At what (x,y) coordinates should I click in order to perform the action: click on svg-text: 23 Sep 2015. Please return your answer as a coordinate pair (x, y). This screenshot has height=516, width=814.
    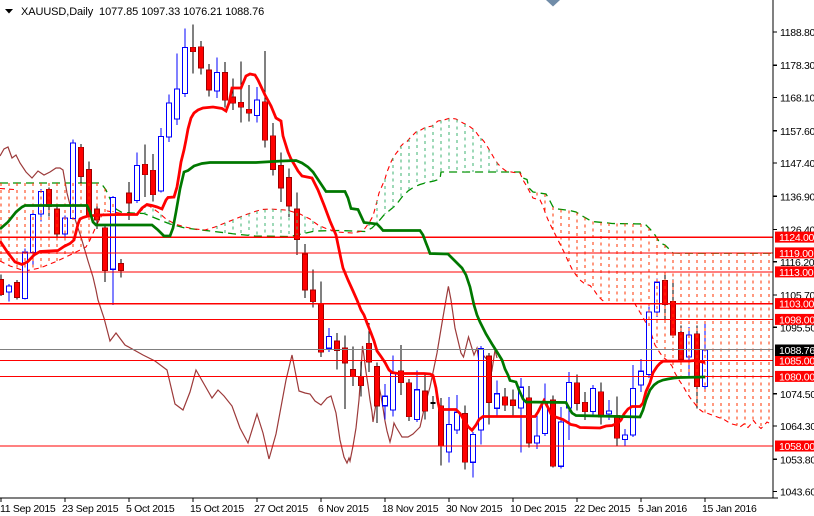
    Looking at the image, I should click on (90, 509).